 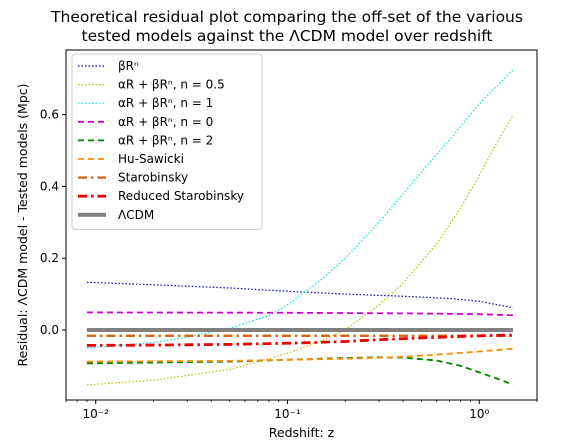 I want to click on y-tick-label: 0.6, so click(x=49, y=115).